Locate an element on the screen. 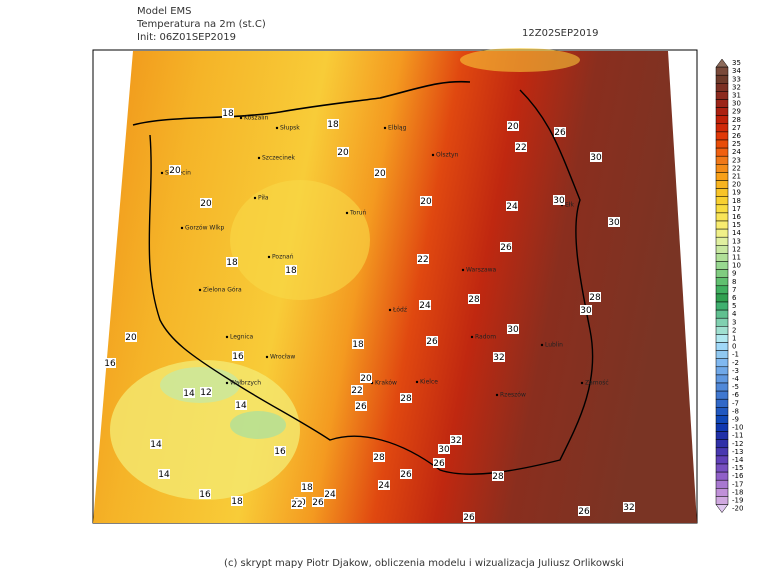  contour-label: 12 is located at coordinates (205, 393).